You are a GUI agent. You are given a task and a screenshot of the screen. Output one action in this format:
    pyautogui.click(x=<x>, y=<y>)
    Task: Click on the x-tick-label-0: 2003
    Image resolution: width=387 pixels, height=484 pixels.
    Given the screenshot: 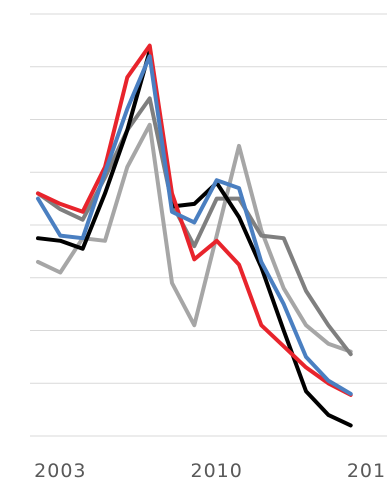 What is the action you would take?
    pyautogui.click(x=60, y=471)
    